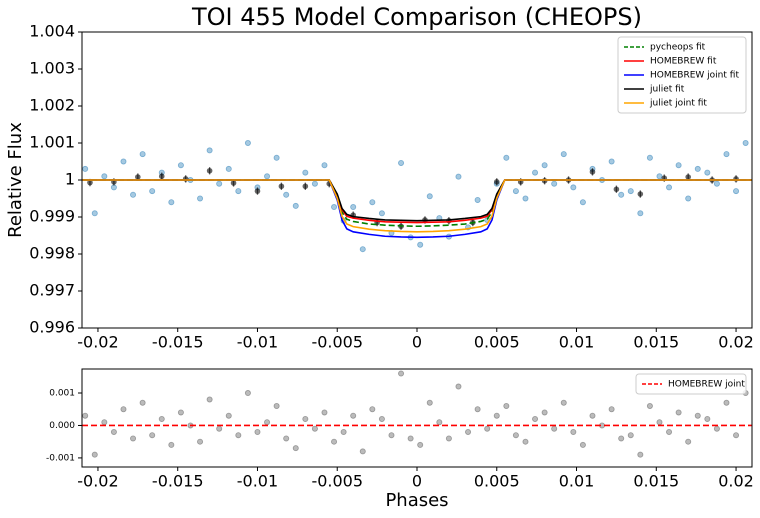 Image resolution: width=760 pixels, height=518 pixels. What do you see at coordinates (52, 290) in the screenshot?
I see `y-tick-label: 0.997` at bounding box center [52, 290].